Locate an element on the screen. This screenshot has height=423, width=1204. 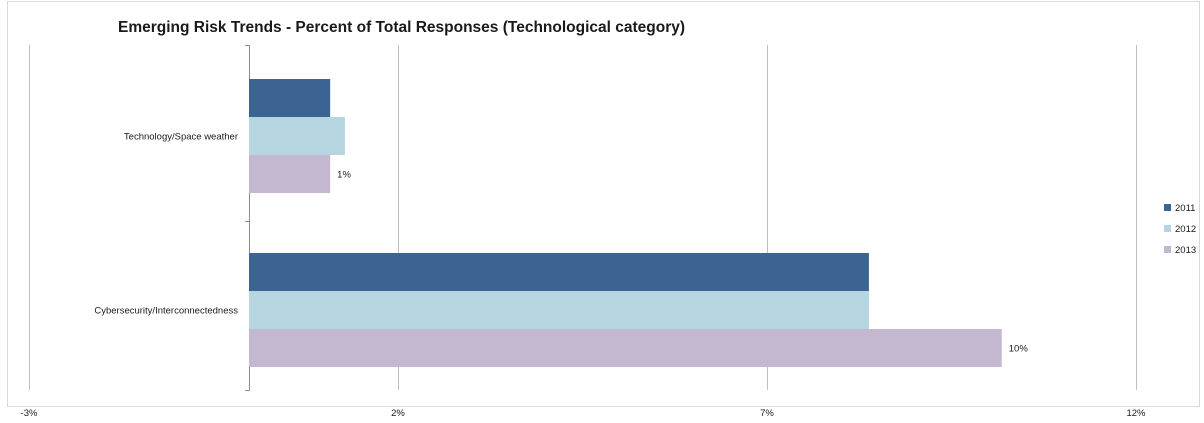
category-label: Technology/Space weather is located at coordinates (181, 137).